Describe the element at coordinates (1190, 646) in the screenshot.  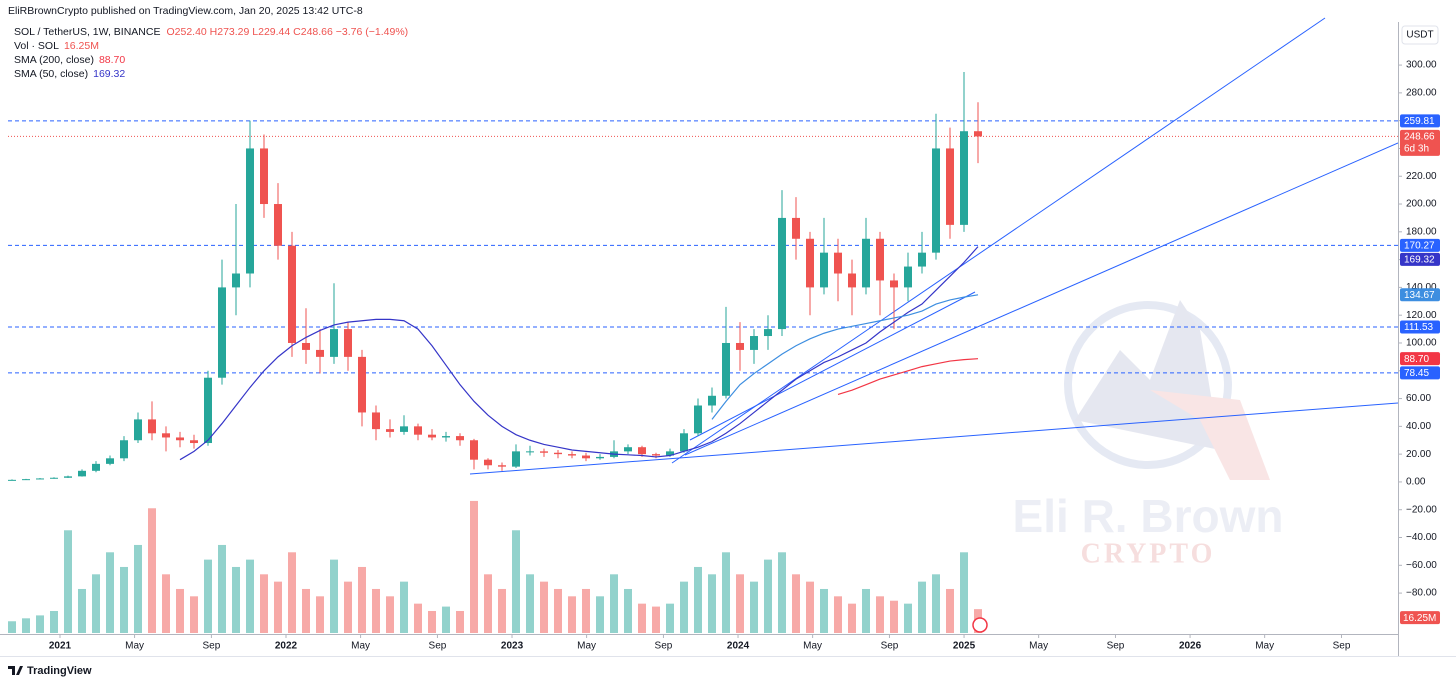
I see `x-tick-label: 2026` at that location.